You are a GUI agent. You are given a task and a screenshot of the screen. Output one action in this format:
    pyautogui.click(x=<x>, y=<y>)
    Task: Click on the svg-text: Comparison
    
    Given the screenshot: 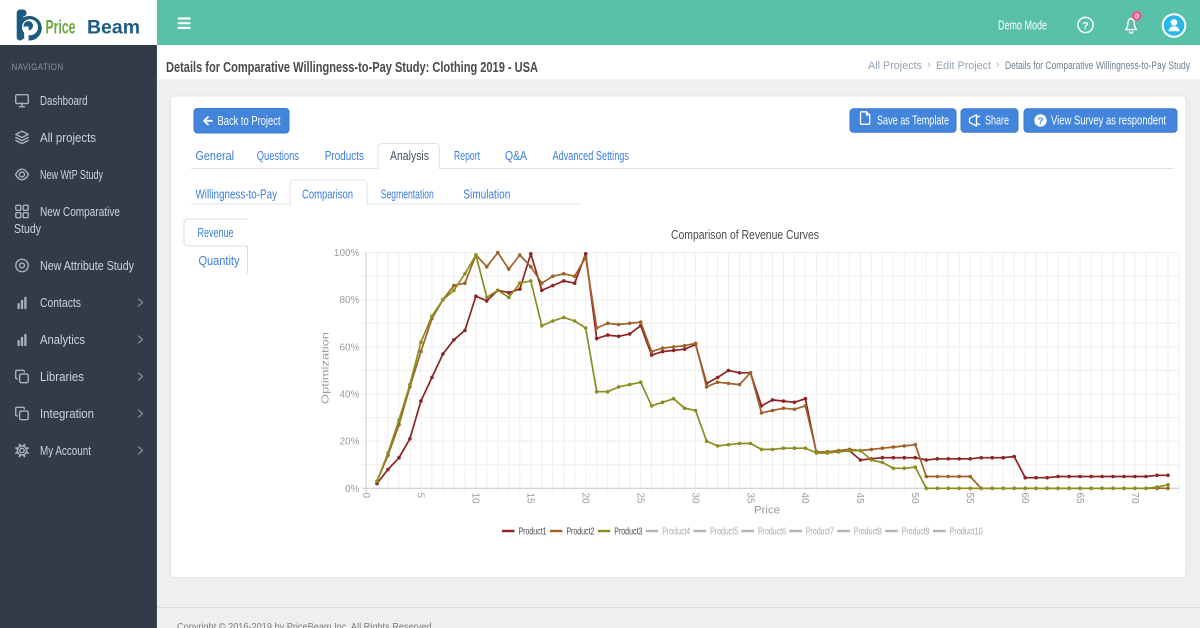 What is the action you would take?
    pyautogui.click(x=327, y=195)
    